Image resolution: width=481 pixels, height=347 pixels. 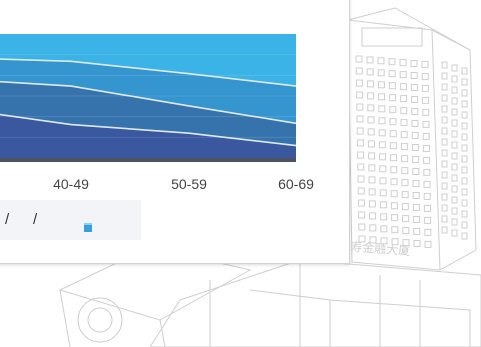 I want to click on x-tick-label: 50-59, so click(x=189, y=184).